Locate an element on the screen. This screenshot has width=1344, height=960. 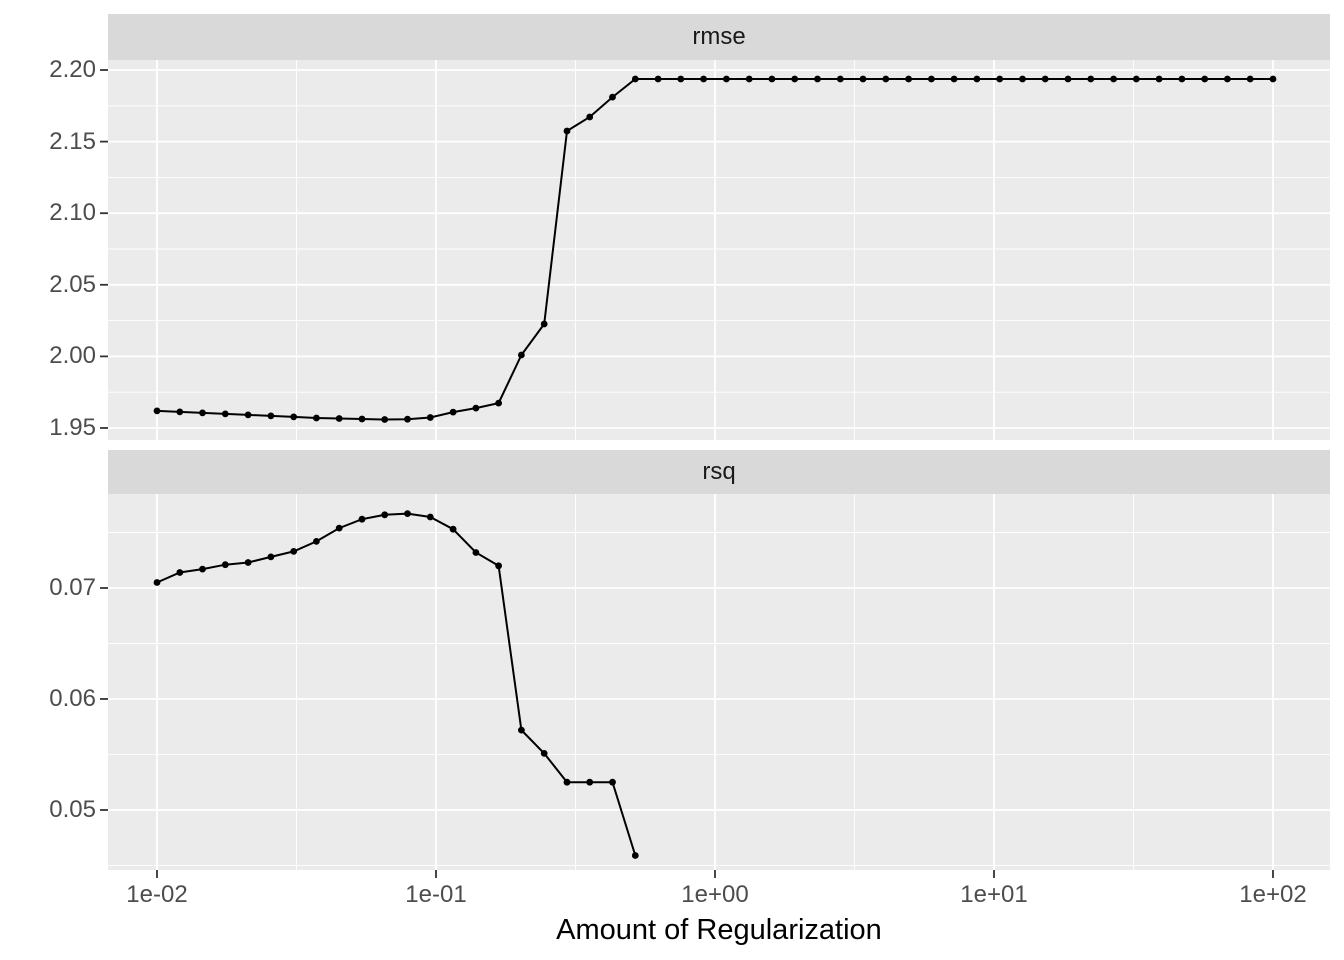
y-tick-label: 2.10 is located at coordinates (72, 213).